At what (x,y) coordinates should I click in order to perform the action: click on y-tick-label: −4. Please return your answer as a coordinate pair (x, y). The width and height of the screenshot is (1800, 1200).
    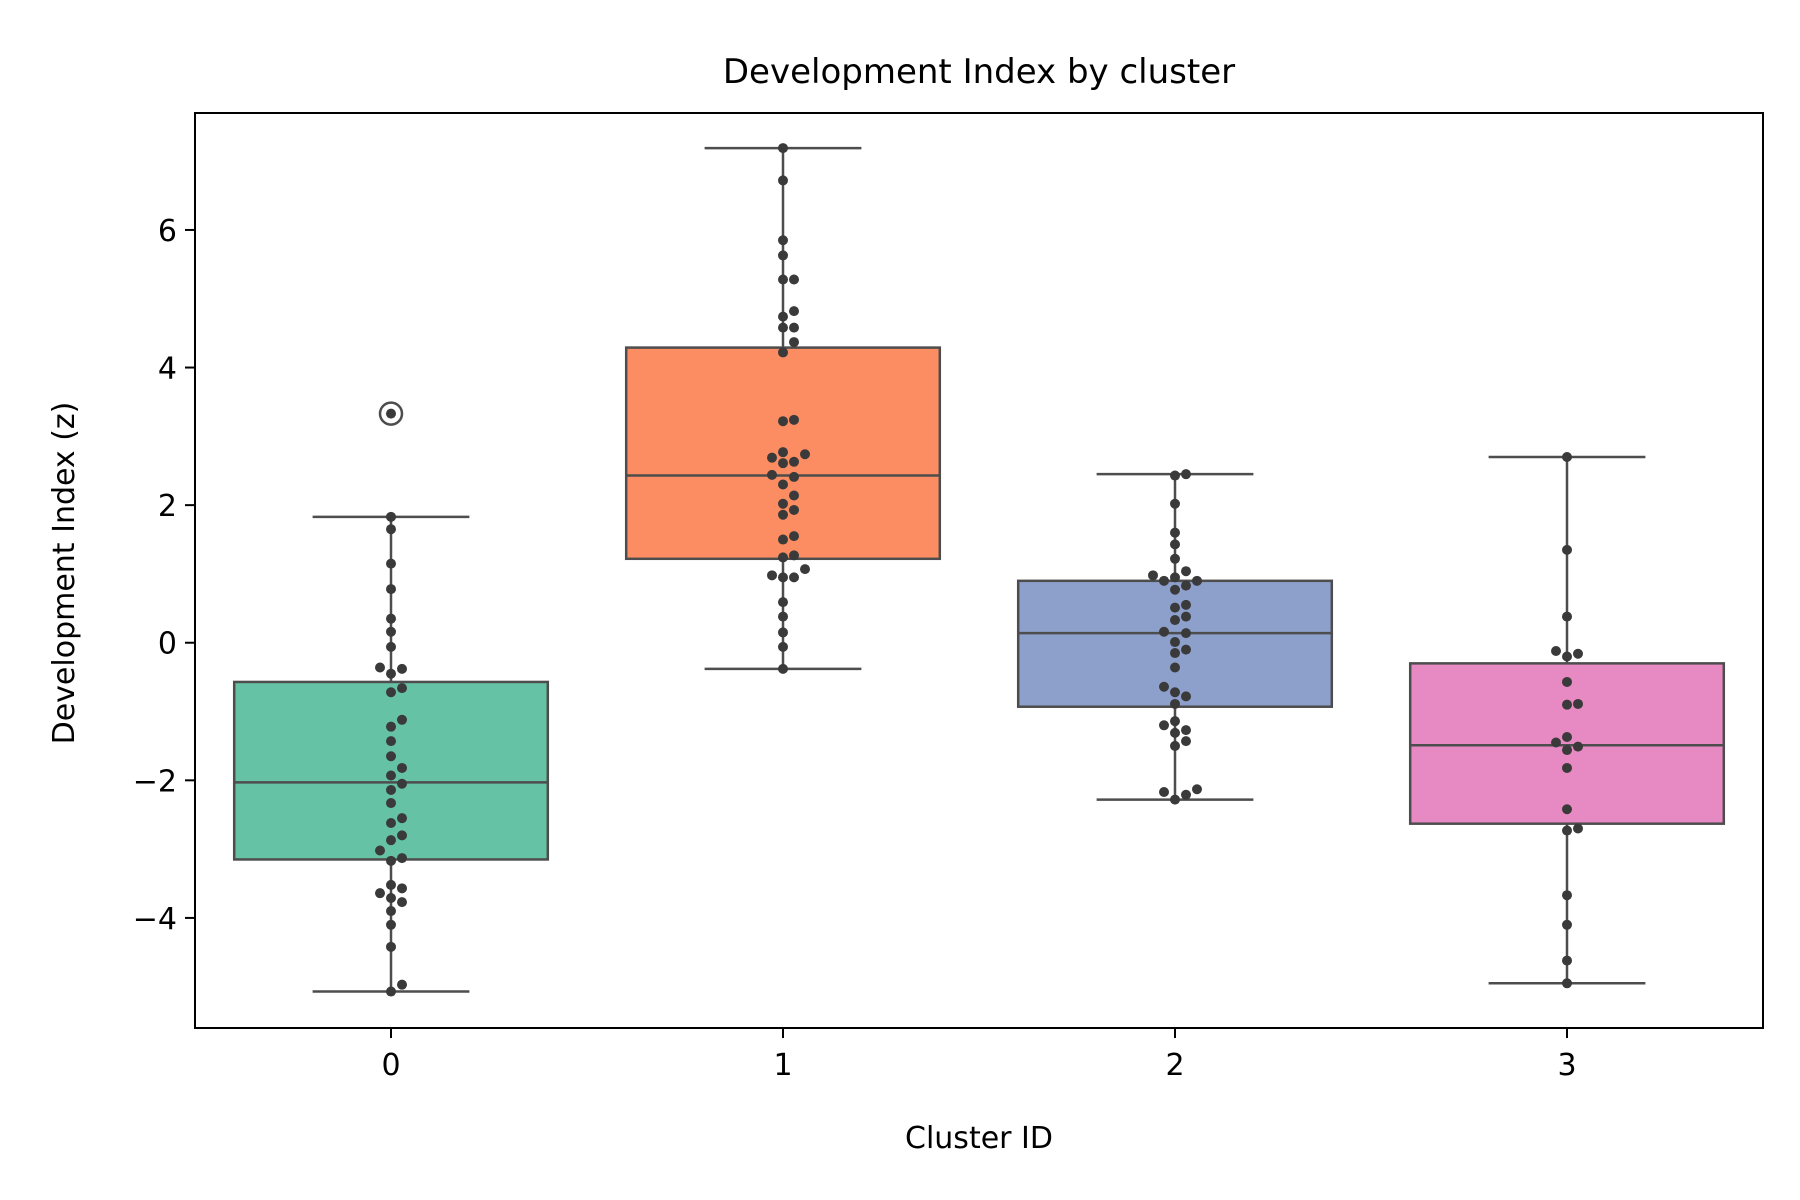
    Looking at the image, I should click on (155, 919).